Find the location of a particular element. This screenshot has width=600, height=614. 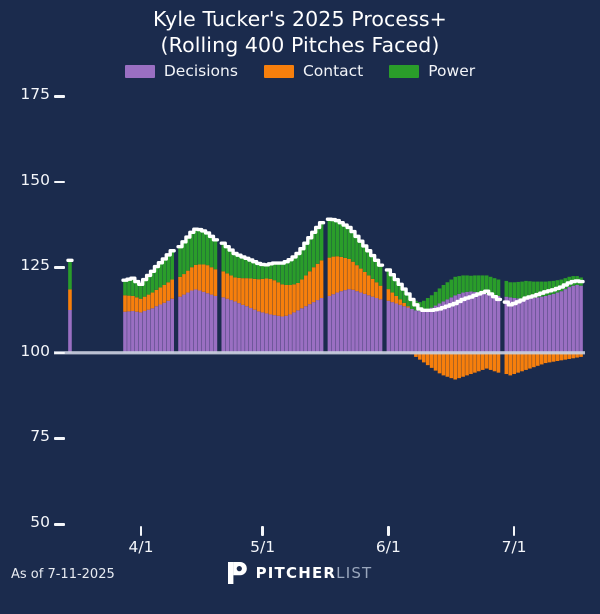

y-tick-label: 75 is located at coordinates (40, 436).